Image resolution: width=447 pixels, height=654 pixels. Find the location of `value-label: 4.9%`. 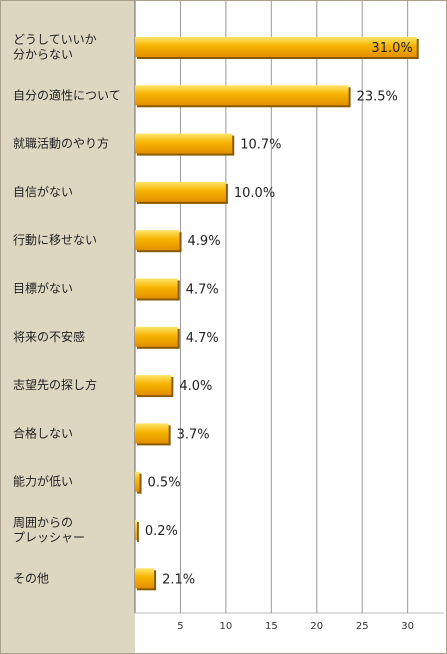

value-label: 4.9% is located at coordinates (204, 241).